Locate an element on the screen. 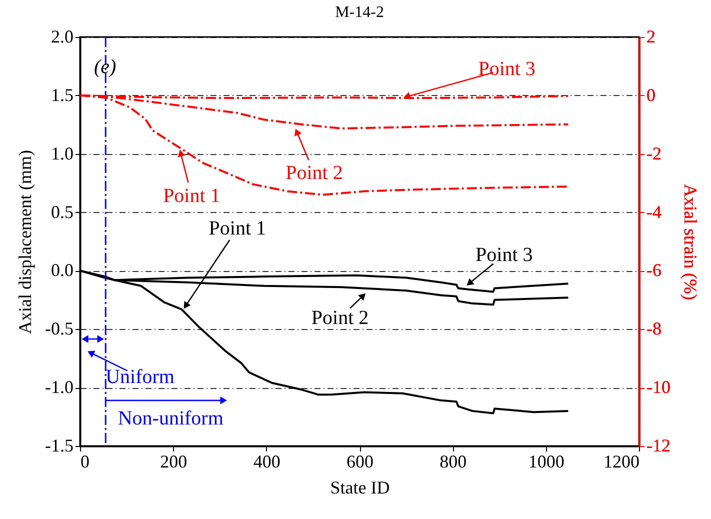 The width and height of the screenshot is (711, 519). y-tick-label: 1.0 is located at coordinates (62, 153).